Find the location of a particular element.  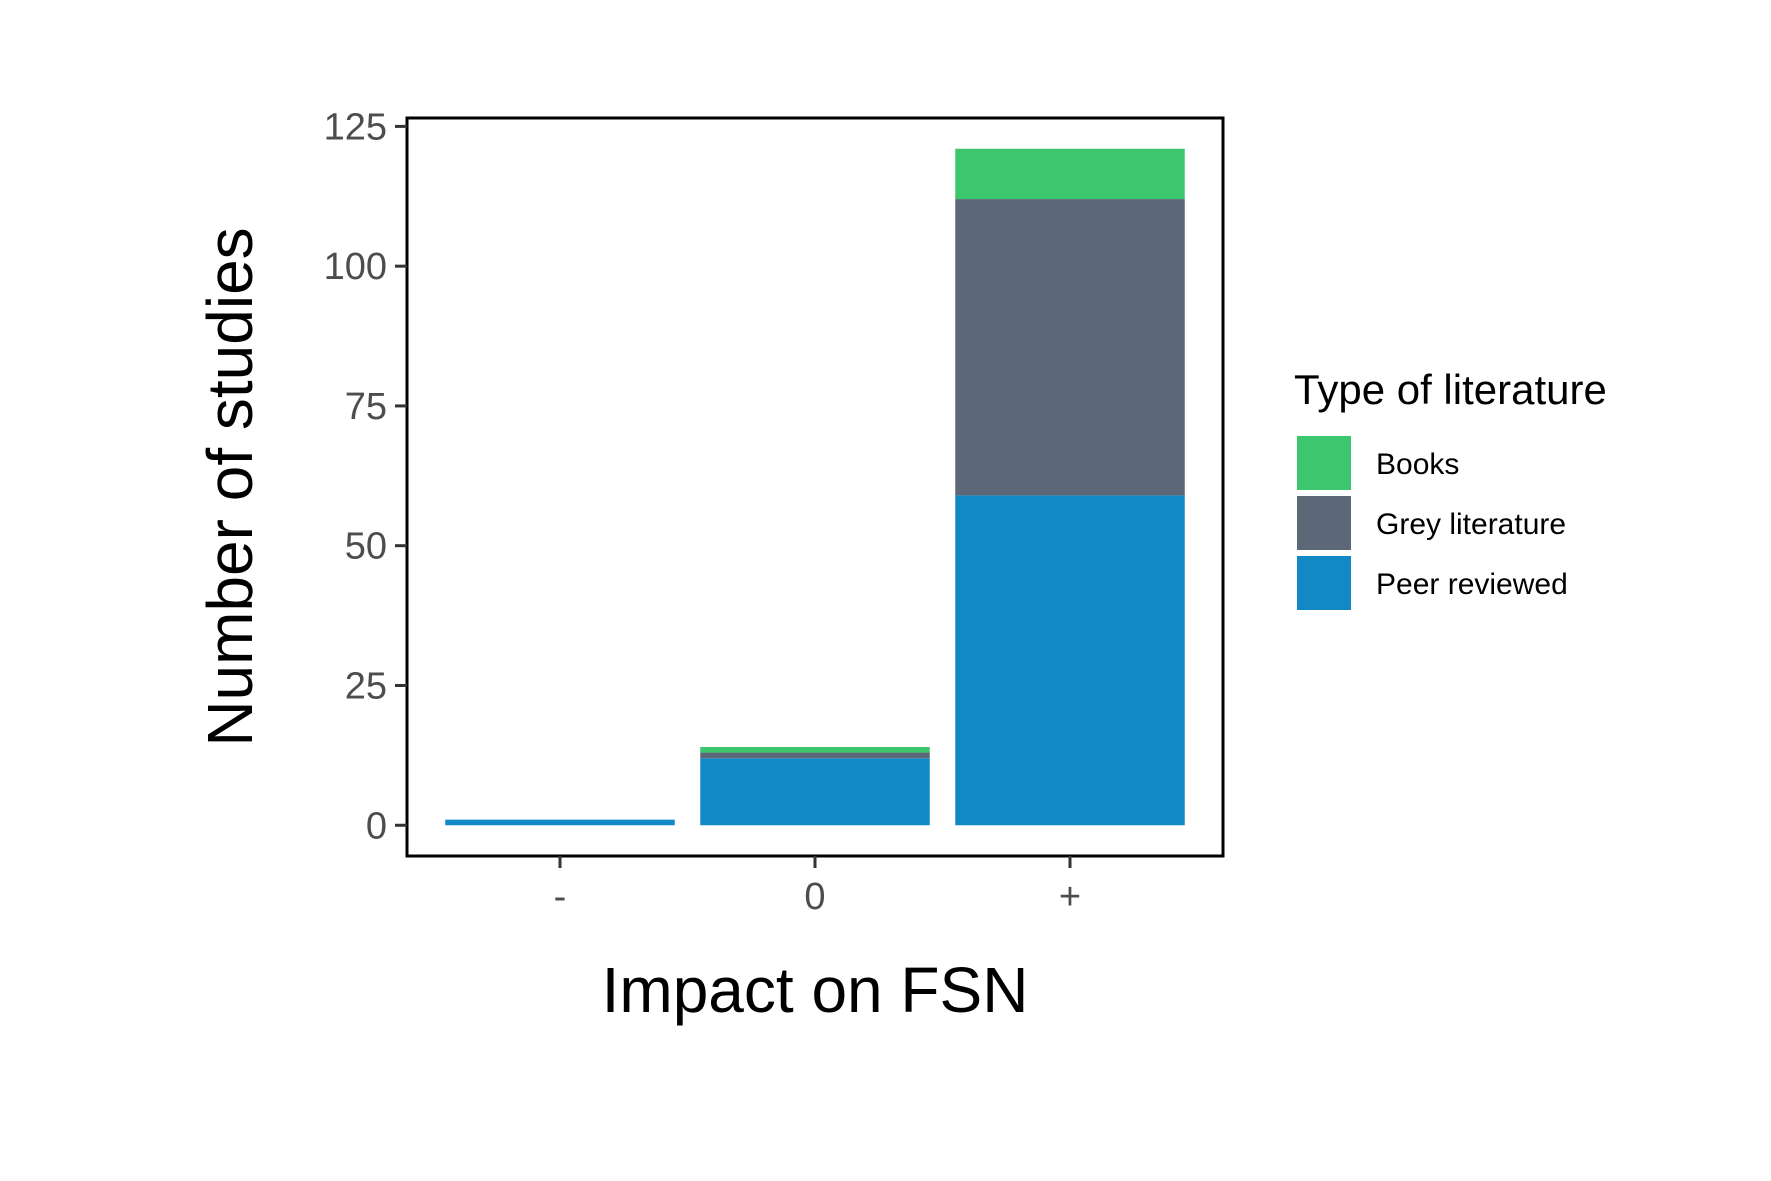

y-tick-label: 0 is located at coordinates (376, 826).